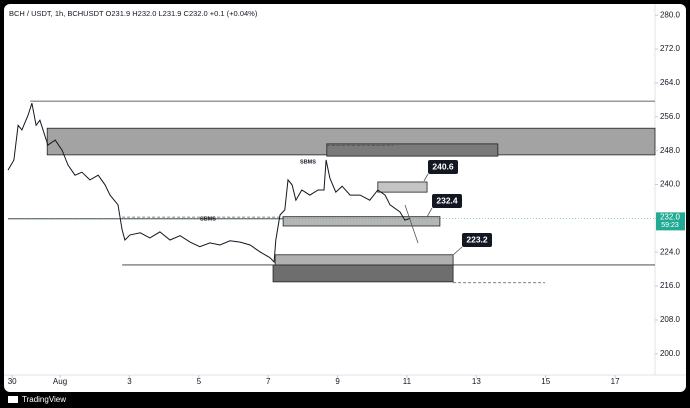 Image resolution: width=690 pixels, height=408 pixels. I want to click on y-tick-label: 256.0, so click(670, 116).